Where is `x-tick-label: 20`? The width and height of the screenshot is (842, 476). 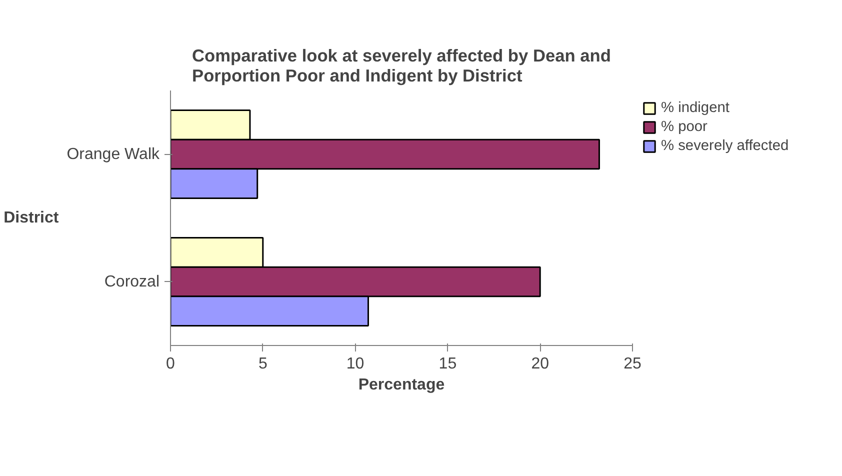 x-tick-label: 20 is located at coordinates (540, 364).